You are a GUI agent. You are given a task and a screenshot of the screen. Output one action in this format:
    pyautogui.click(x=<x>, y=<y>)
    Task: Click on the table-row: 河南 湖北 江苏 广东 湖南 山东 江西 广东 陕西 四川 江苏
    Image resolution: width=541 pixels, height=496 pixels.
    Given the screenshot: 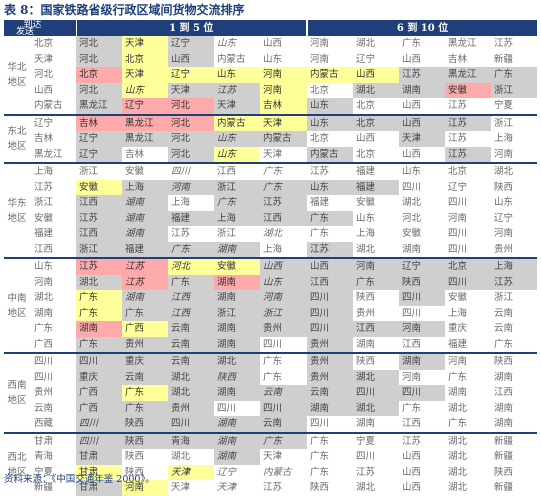 What is the action you would take?
    pyautogui.click(x=271, y=282)
    